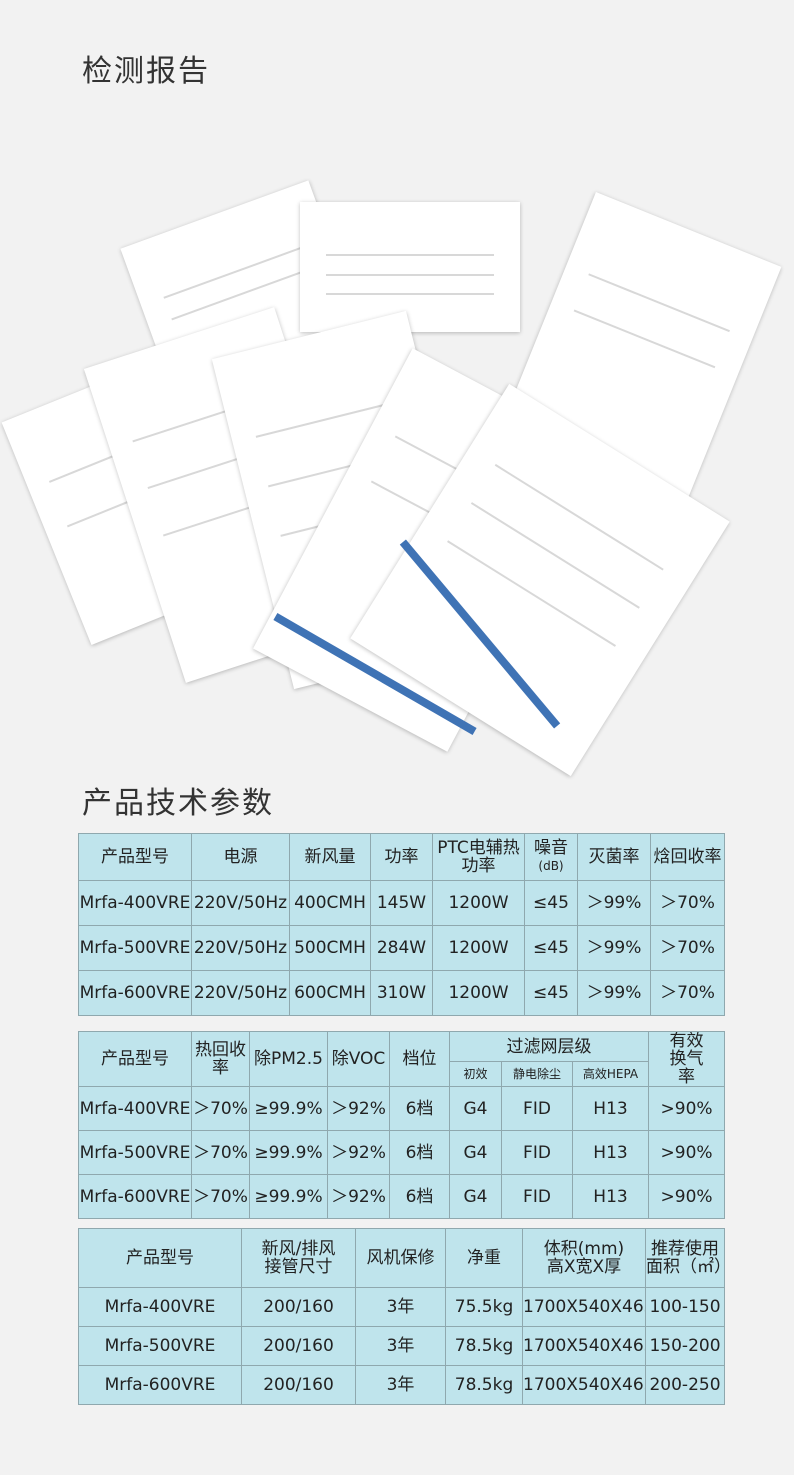 The width and height of the screenshot is (794, 1475). I want to click on header-area: 推荐使用面积（㎡）, so click(685, 1258).